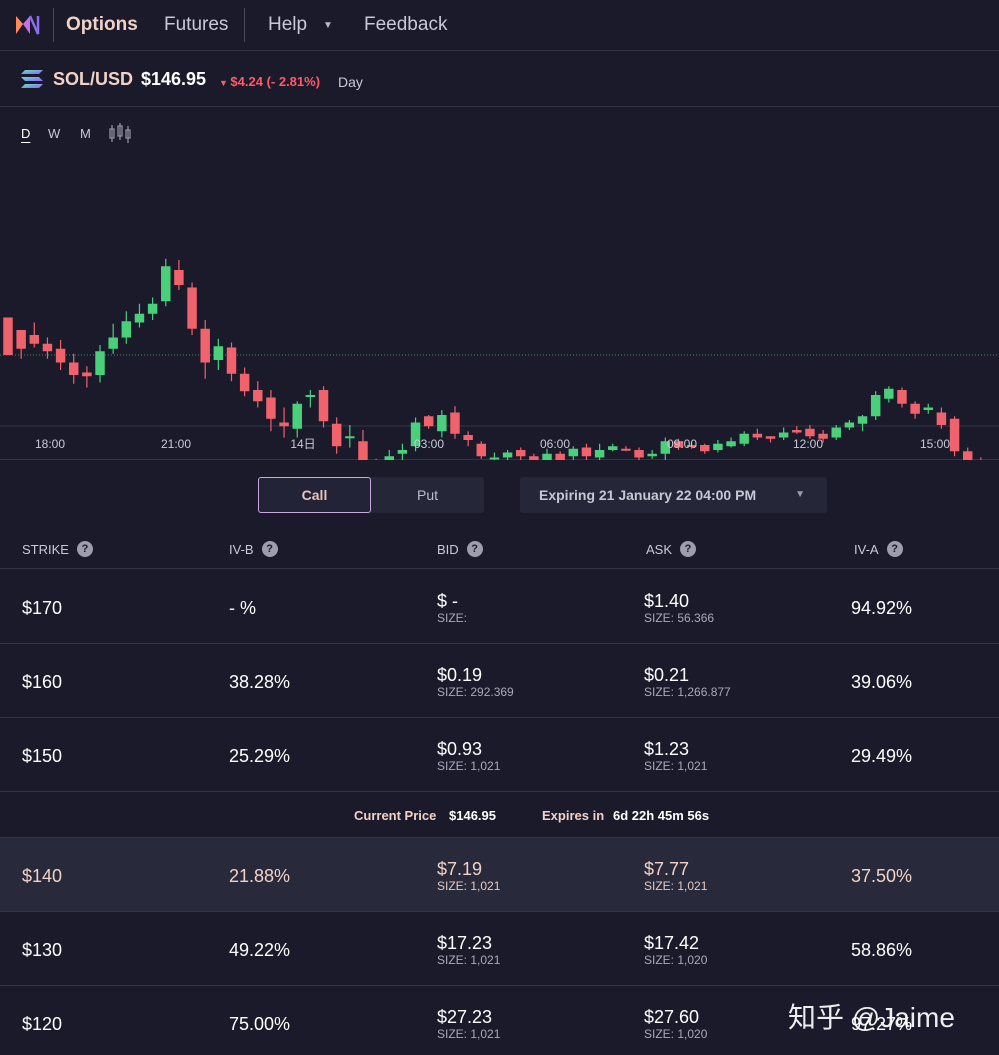  I want to click on timeframe-day: D, so click(26, 133).